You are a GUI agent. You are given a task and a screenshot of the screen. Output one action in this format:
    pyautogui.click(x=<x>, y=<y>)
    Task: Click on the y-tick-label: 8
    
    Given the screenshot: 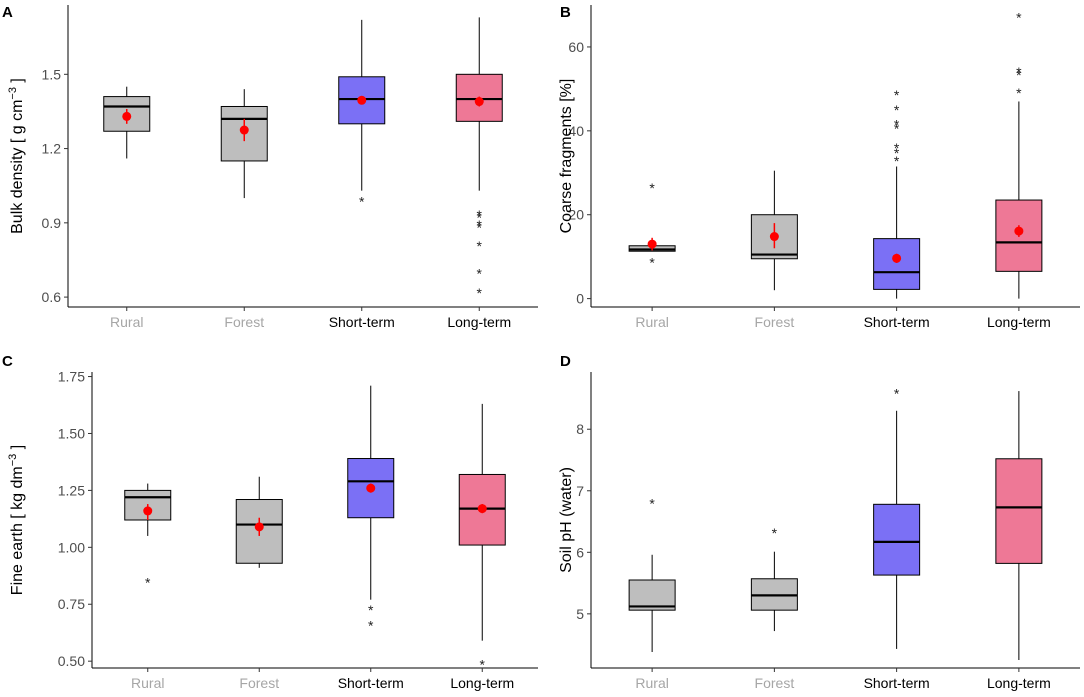 What is the action you would take?
    pyautogui.click(x=580, y=429)
    